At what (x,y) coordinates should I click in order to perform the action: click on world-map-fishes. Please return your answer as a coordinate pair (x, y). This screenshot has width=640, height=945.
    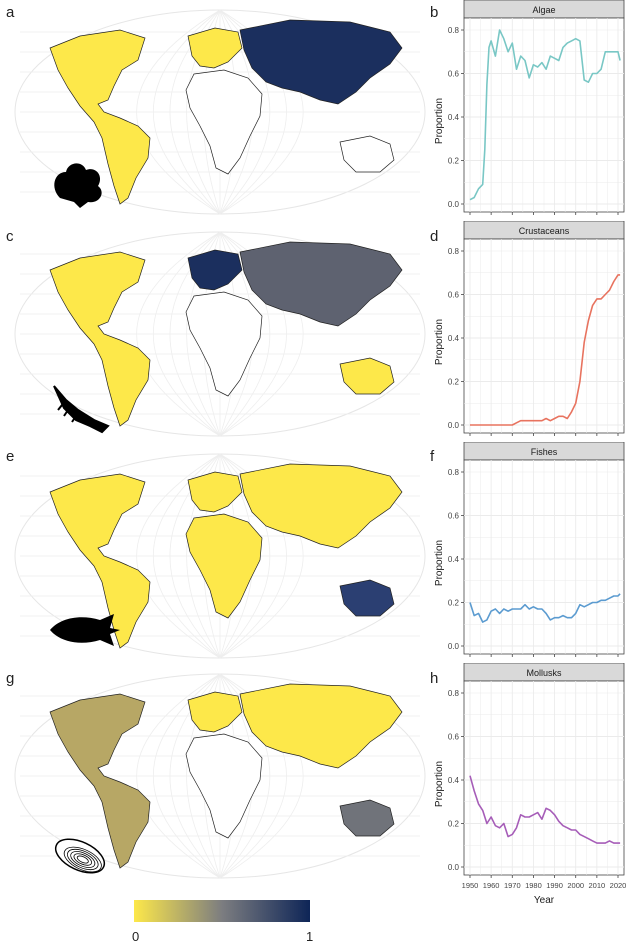
    Looking at the image, I should click on (220, 556).